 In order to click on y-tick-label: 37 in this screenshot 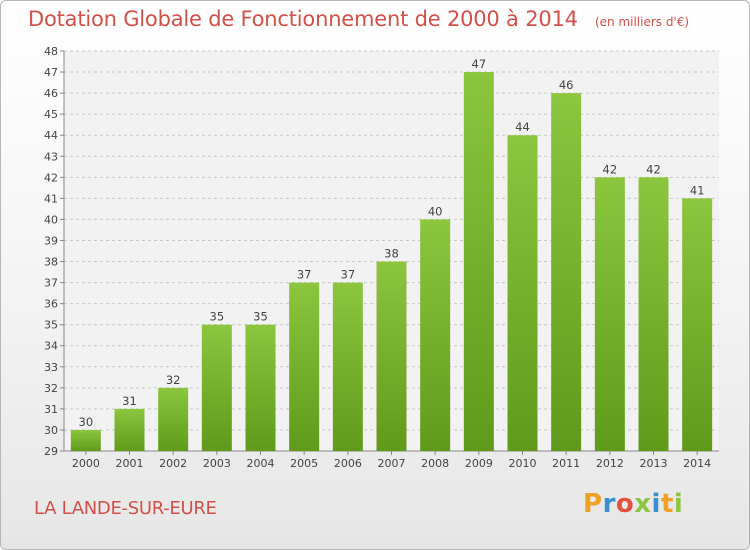, I will do `click(51, 283)`.